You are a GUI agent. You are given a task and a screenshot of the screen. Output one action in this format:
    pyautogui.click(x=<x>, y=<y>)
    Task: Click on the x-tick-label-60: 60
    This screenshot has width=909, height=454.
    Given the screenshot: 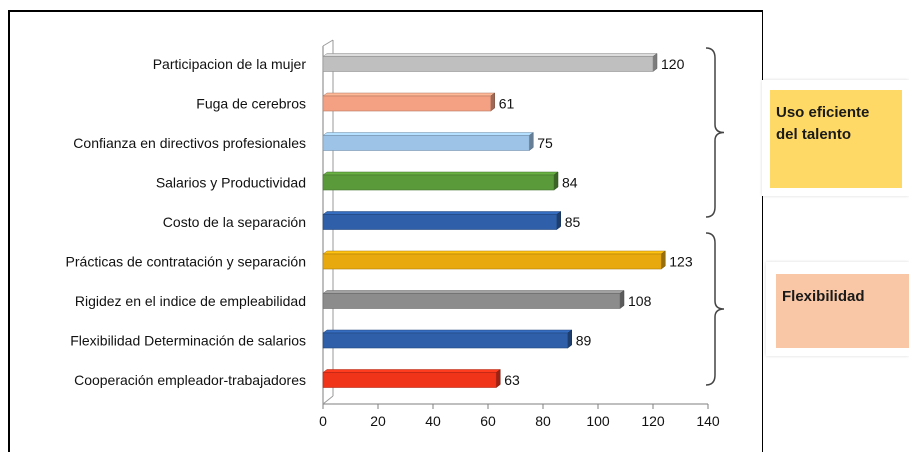 What is the action you would take?
    pyautogui.click(x=488, y=421)
    